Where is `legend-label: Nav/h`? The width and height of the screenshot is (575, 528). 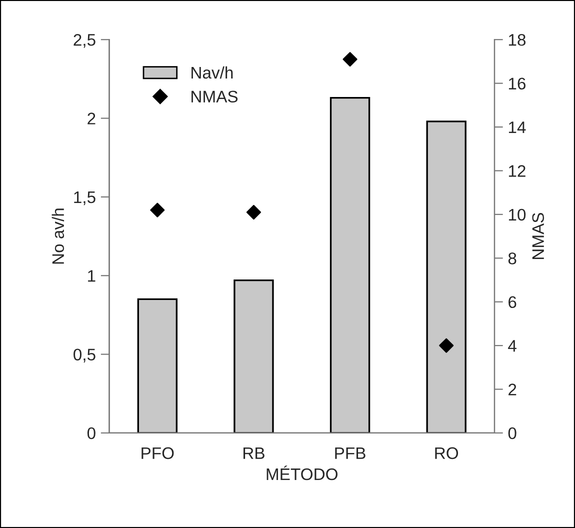
legend-label: Nav/h is located at coordinates (212, 72).